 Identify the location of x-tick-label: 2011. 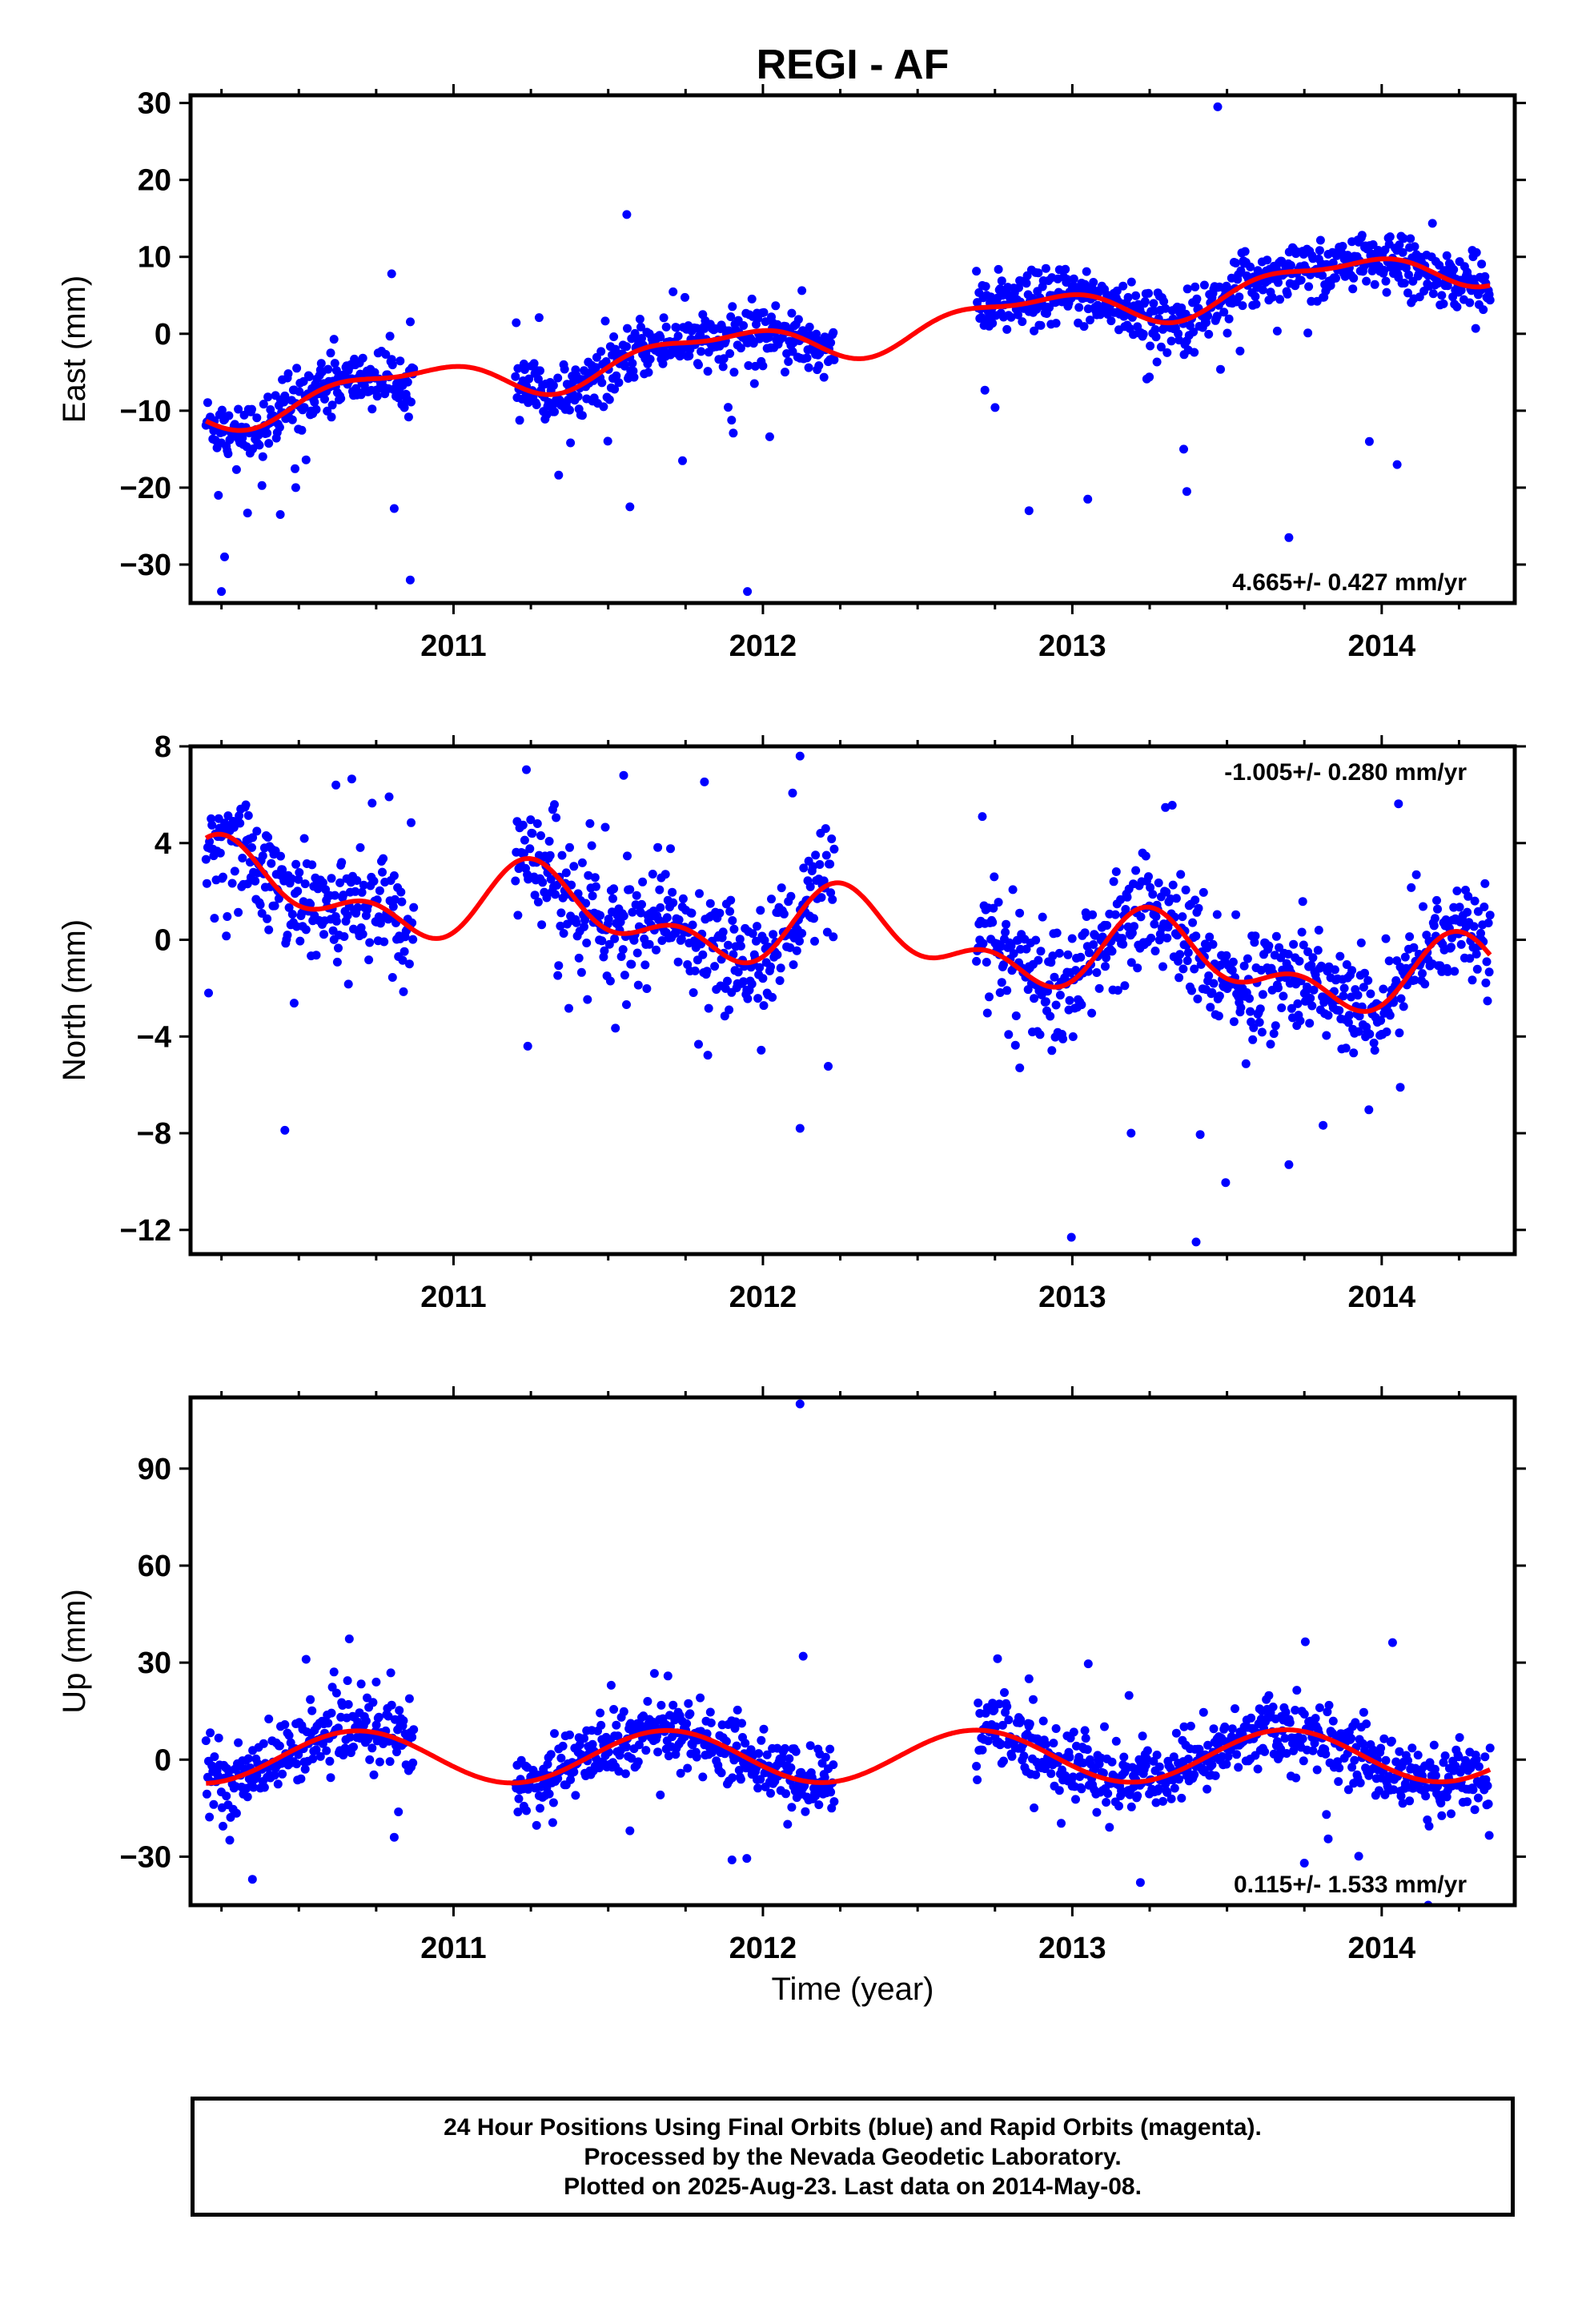
(453, 1297).